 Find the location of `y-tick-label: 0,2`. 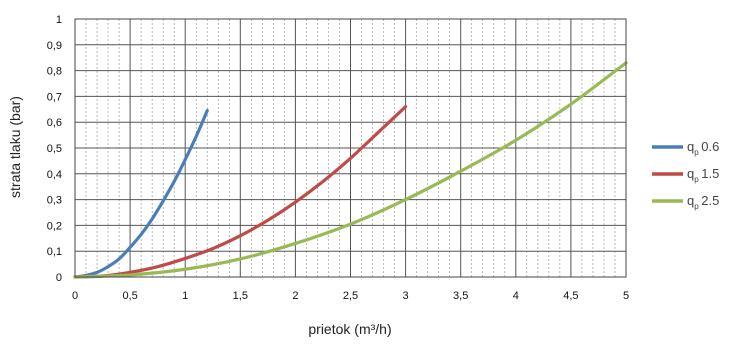

y-tick-label: 0,2 is located at coordinates (54, 226).